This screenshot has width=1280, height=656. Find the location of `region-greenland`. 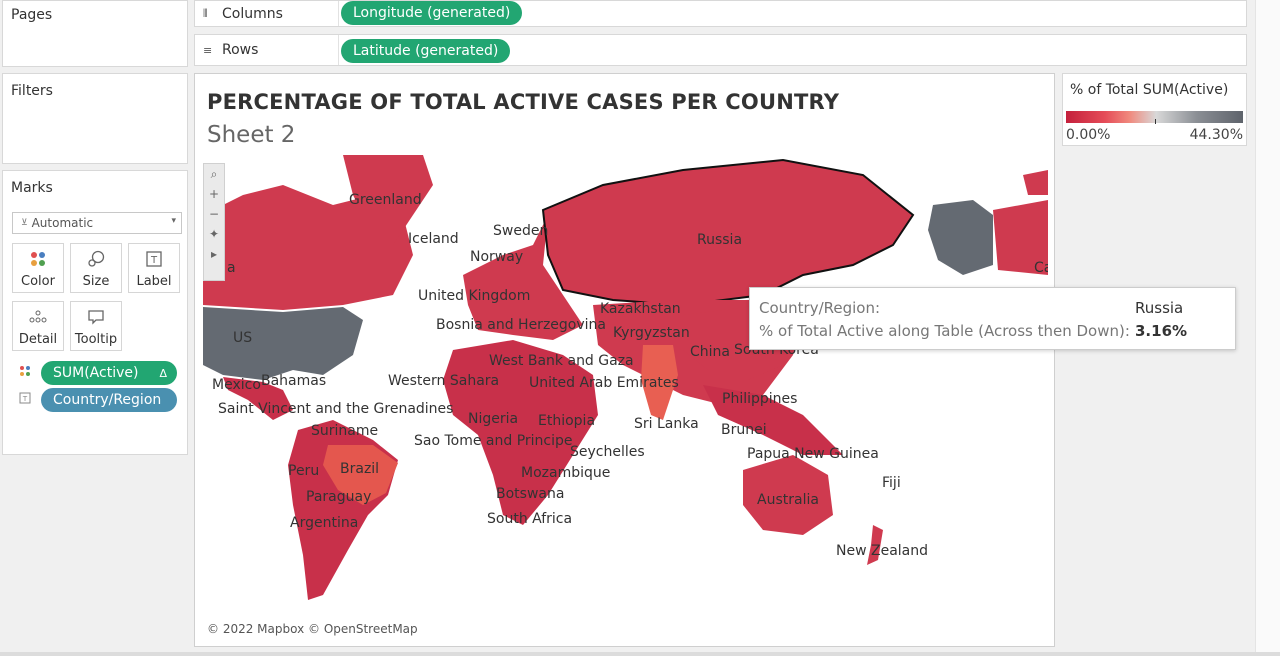

region-greenland is located at coordinates (388, 200).